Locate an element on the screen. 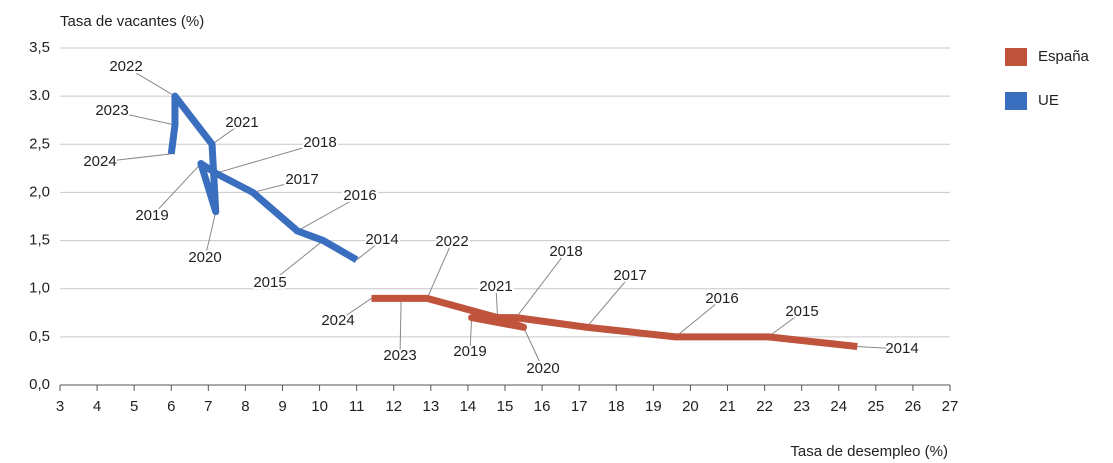 The image size is (1113, 463). y-tick-label: 2,5 is located at coordinates (39, 143).